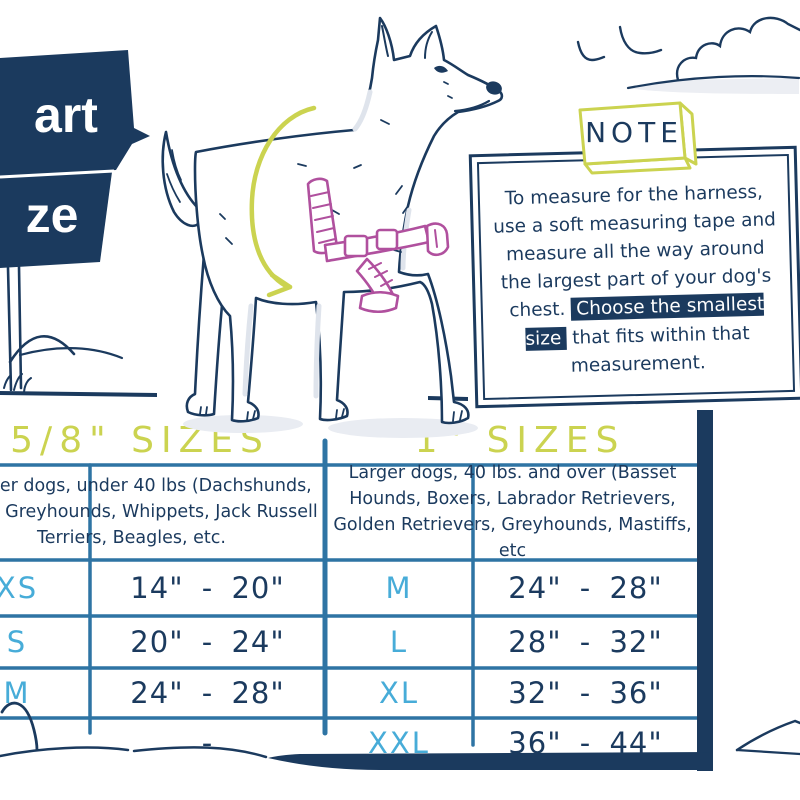 The height and width of the screenshot is (800, 800). I want to click on left-range-blank: -, so click(207, 743).